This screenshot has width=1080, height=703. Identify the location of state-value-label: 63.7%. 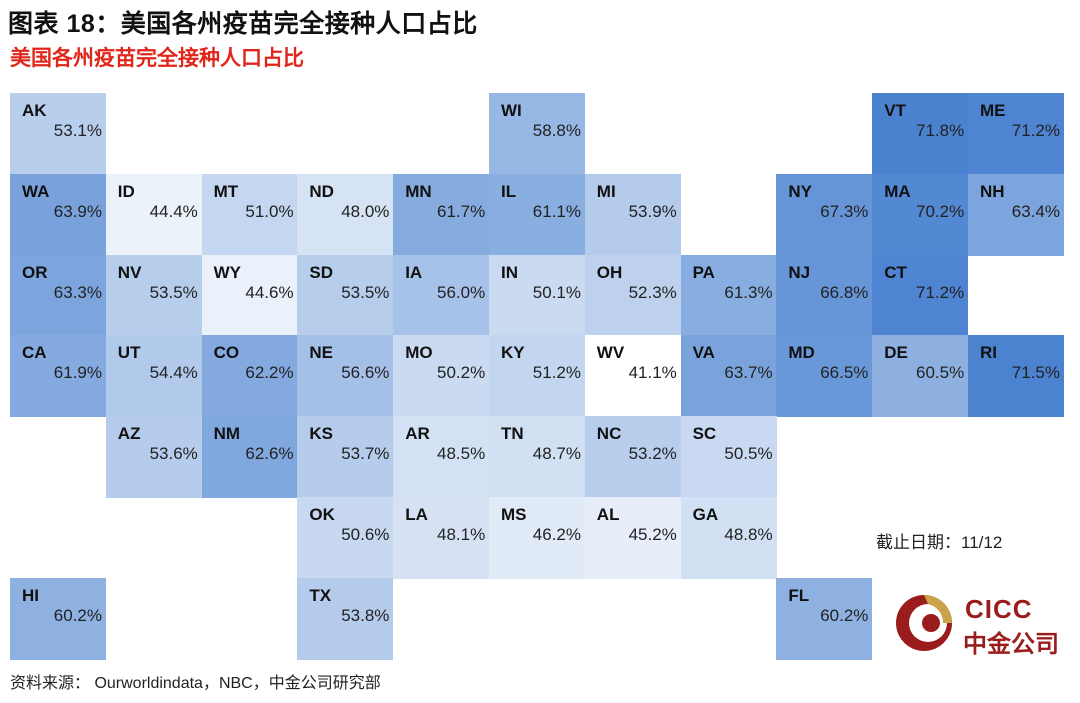
(748, 373).